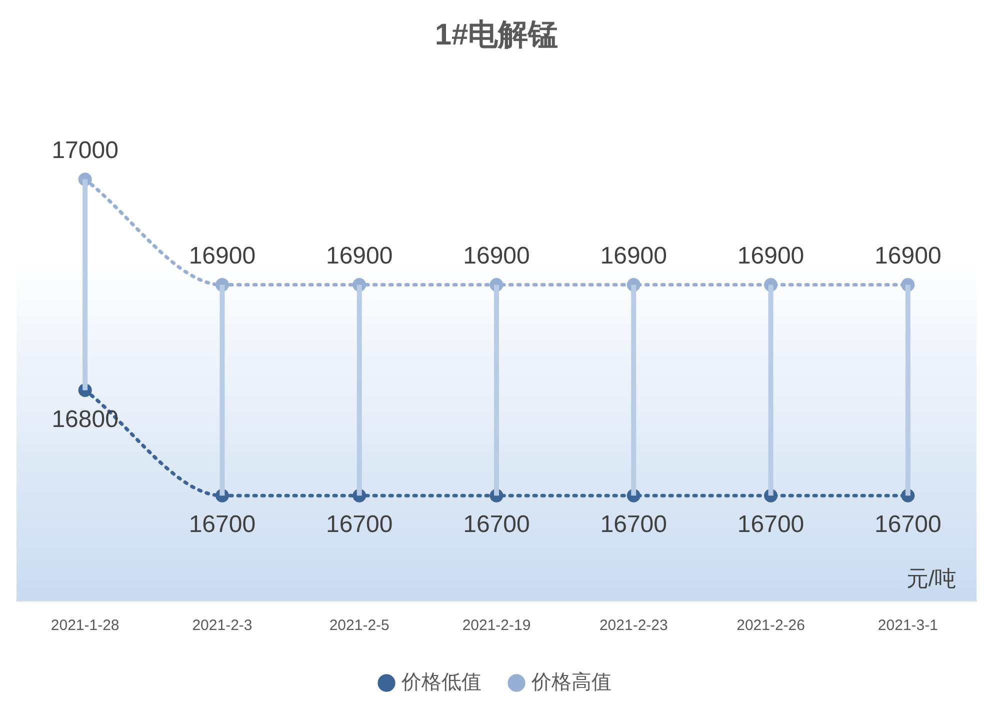  What do you see at coordinates (931, 579) in the screenshot?
I see `text: 元/吨` at bounding box center [931, 579].